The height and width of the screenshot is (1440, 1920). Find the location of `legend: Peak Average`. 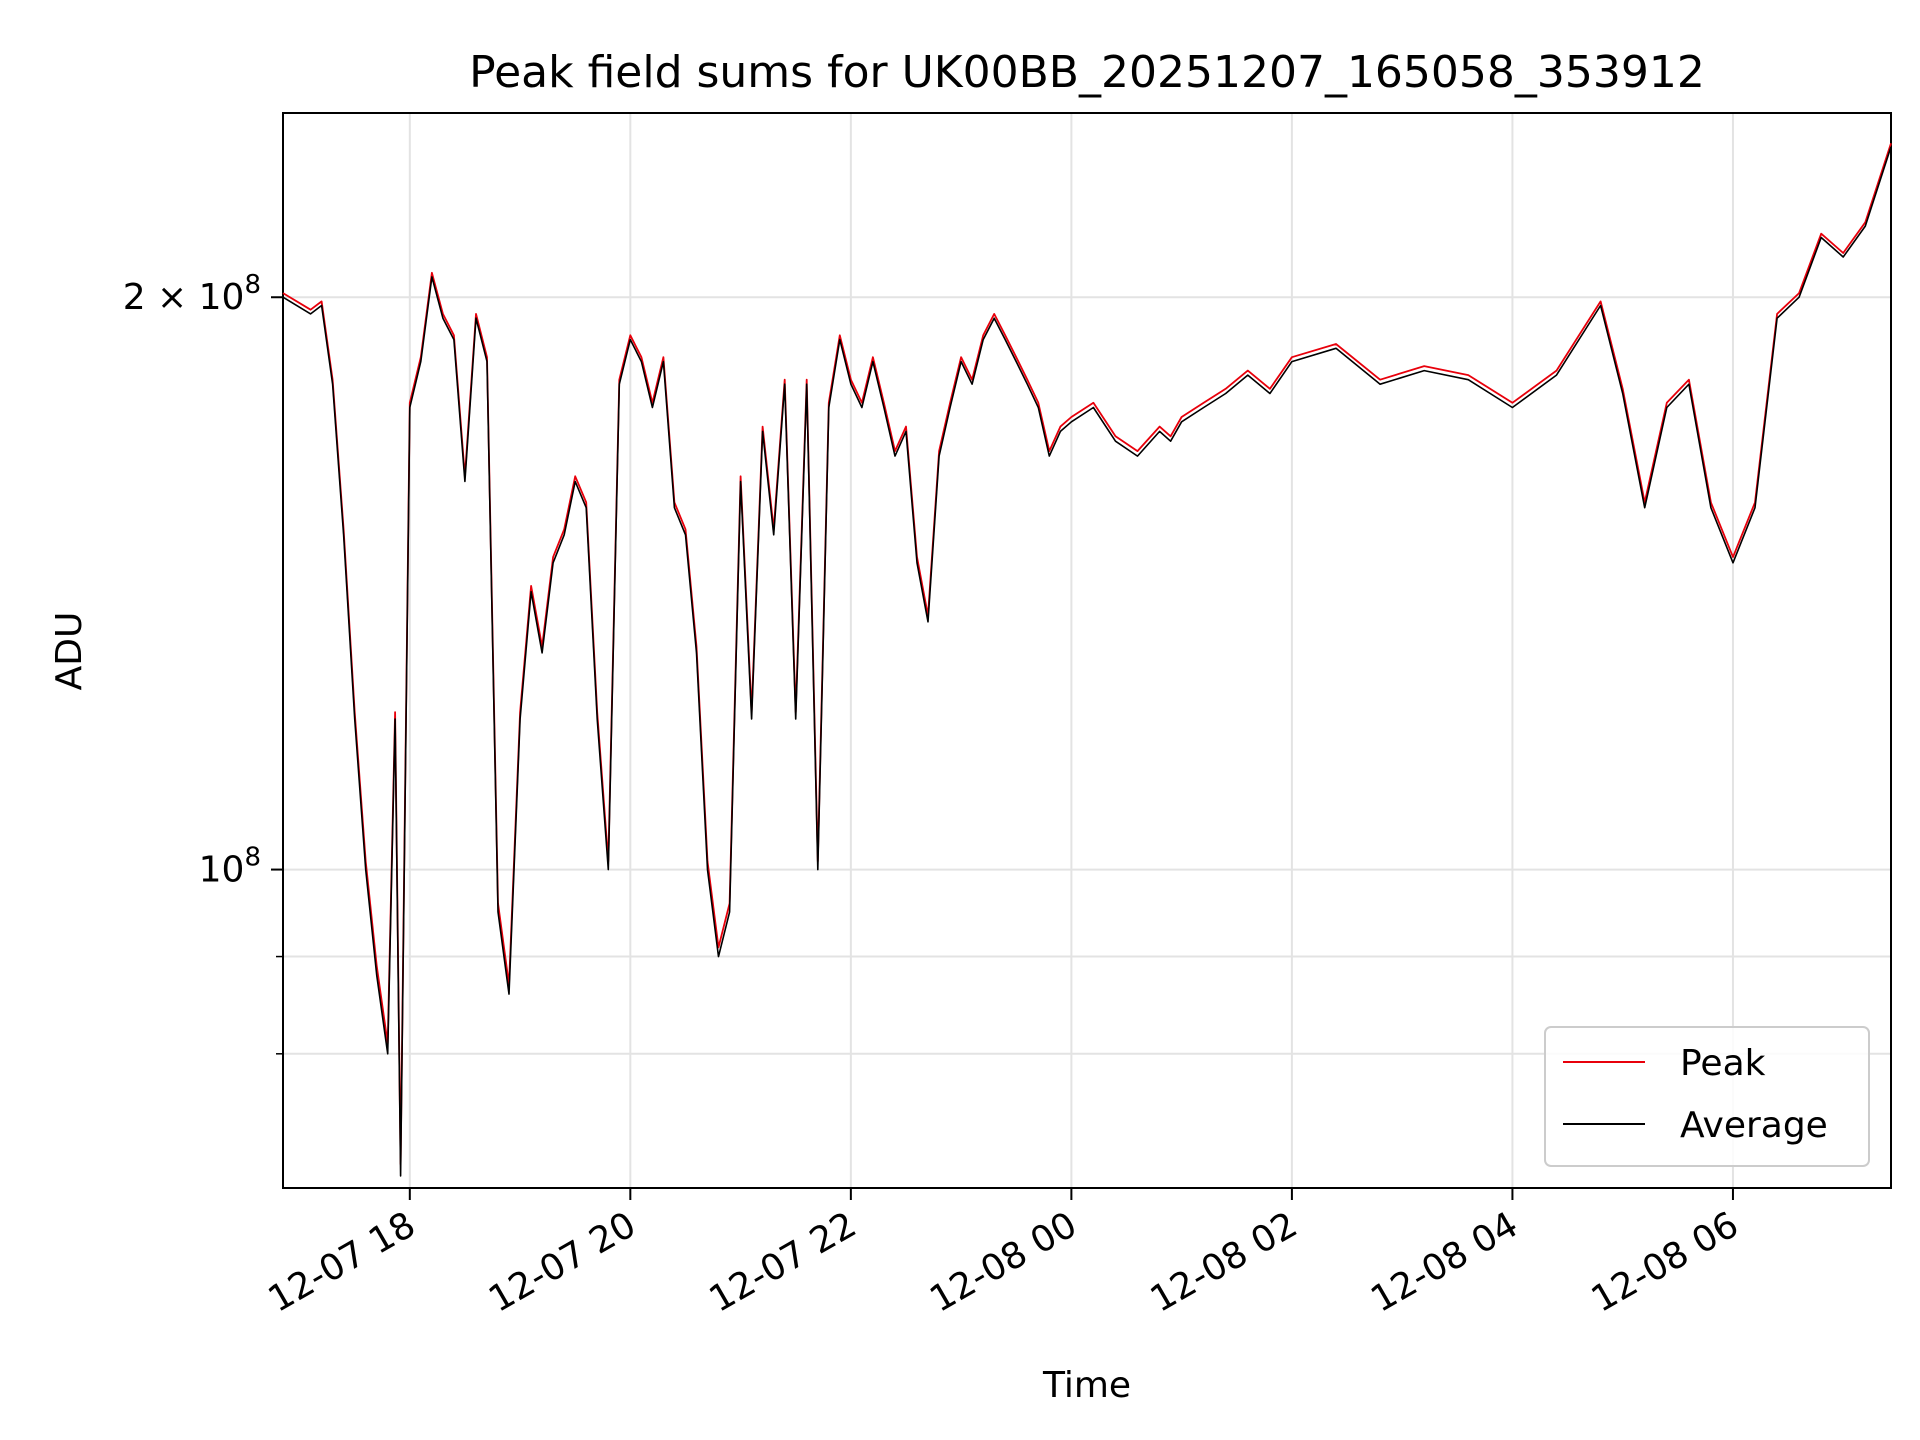

legend: Peak Average is located at coordinates (1707, 1096).